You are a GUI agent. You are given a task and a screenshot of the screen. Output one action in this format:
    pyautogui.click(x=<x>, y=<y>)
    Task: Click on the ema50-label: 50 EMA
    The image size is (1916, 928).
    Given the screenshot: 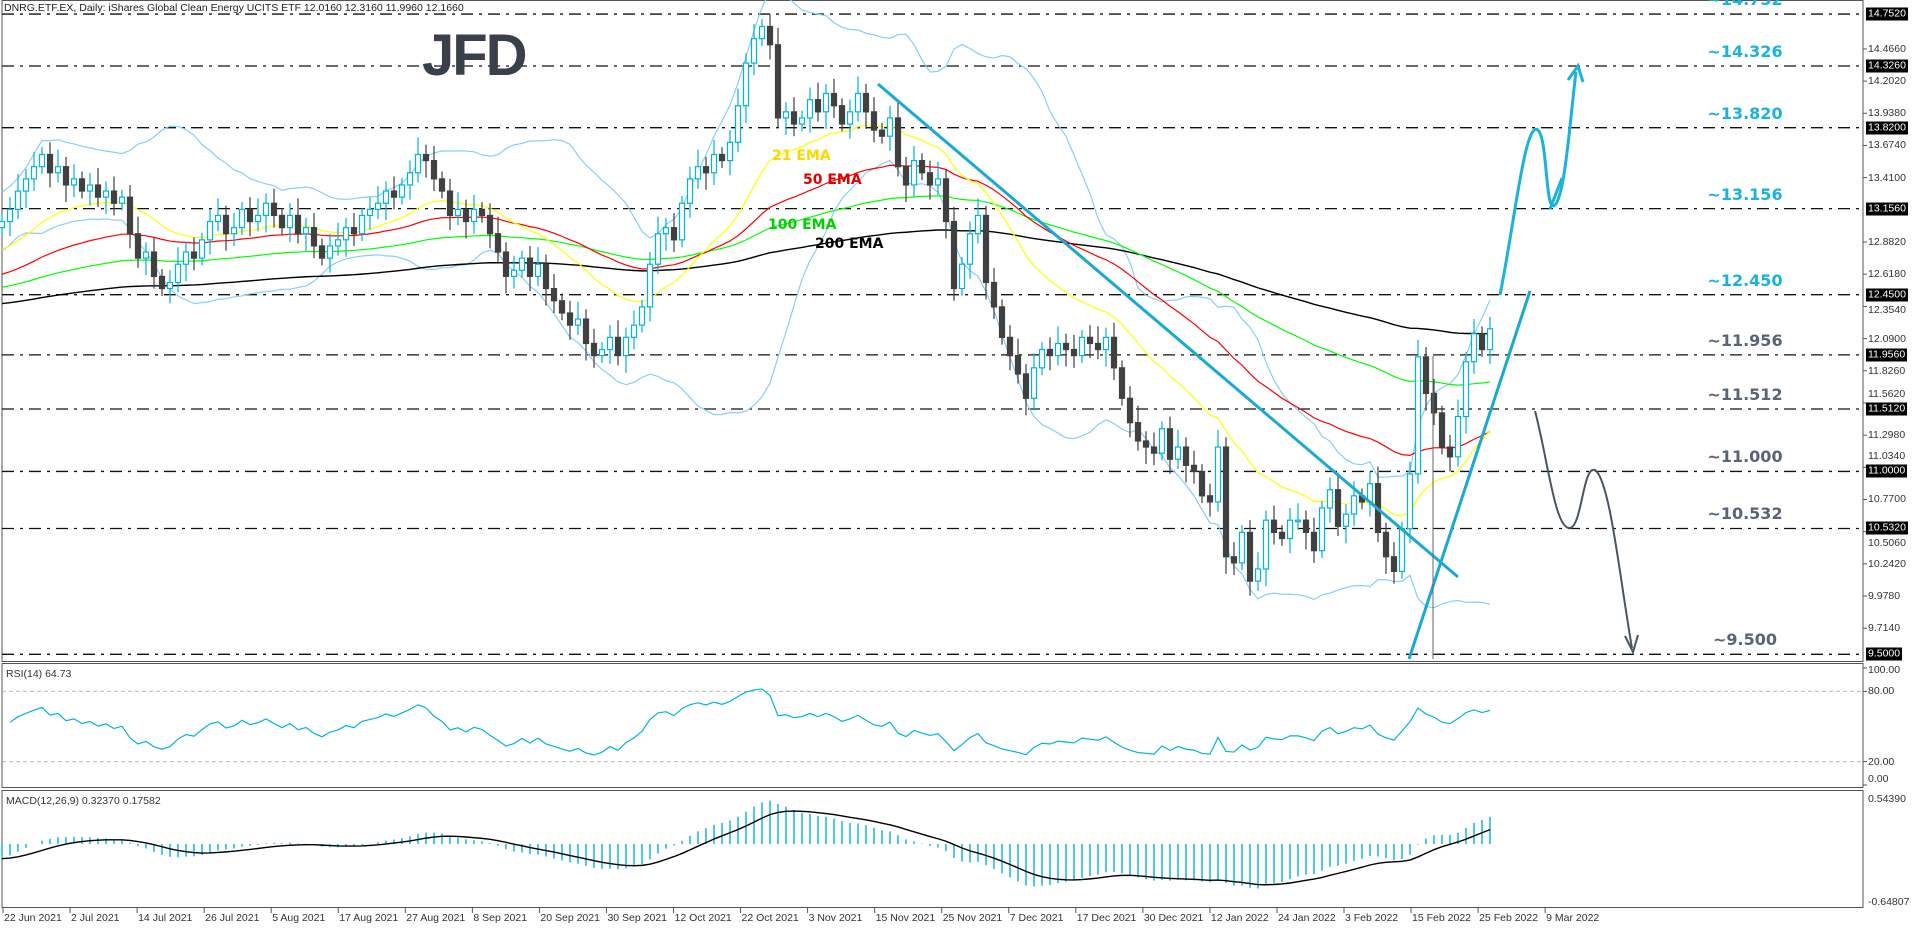 What is the action you would take?
    pyautogui.click(x=832, y=180)
    